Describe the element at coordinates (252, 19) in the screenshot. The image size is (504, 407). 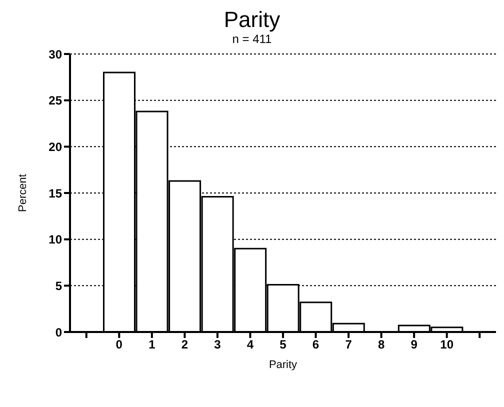
I see `chart-title: Parity` at that location.